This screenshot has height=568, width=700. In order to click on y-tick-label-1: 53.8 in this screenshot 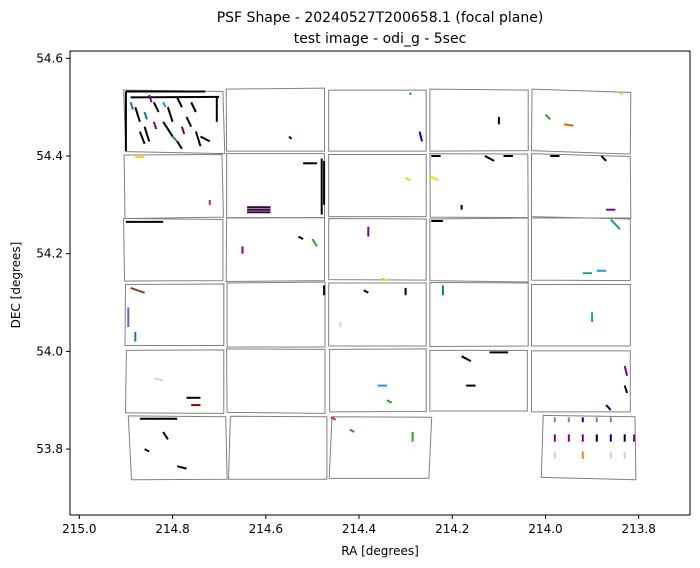, I will do `click(49, 449)`.